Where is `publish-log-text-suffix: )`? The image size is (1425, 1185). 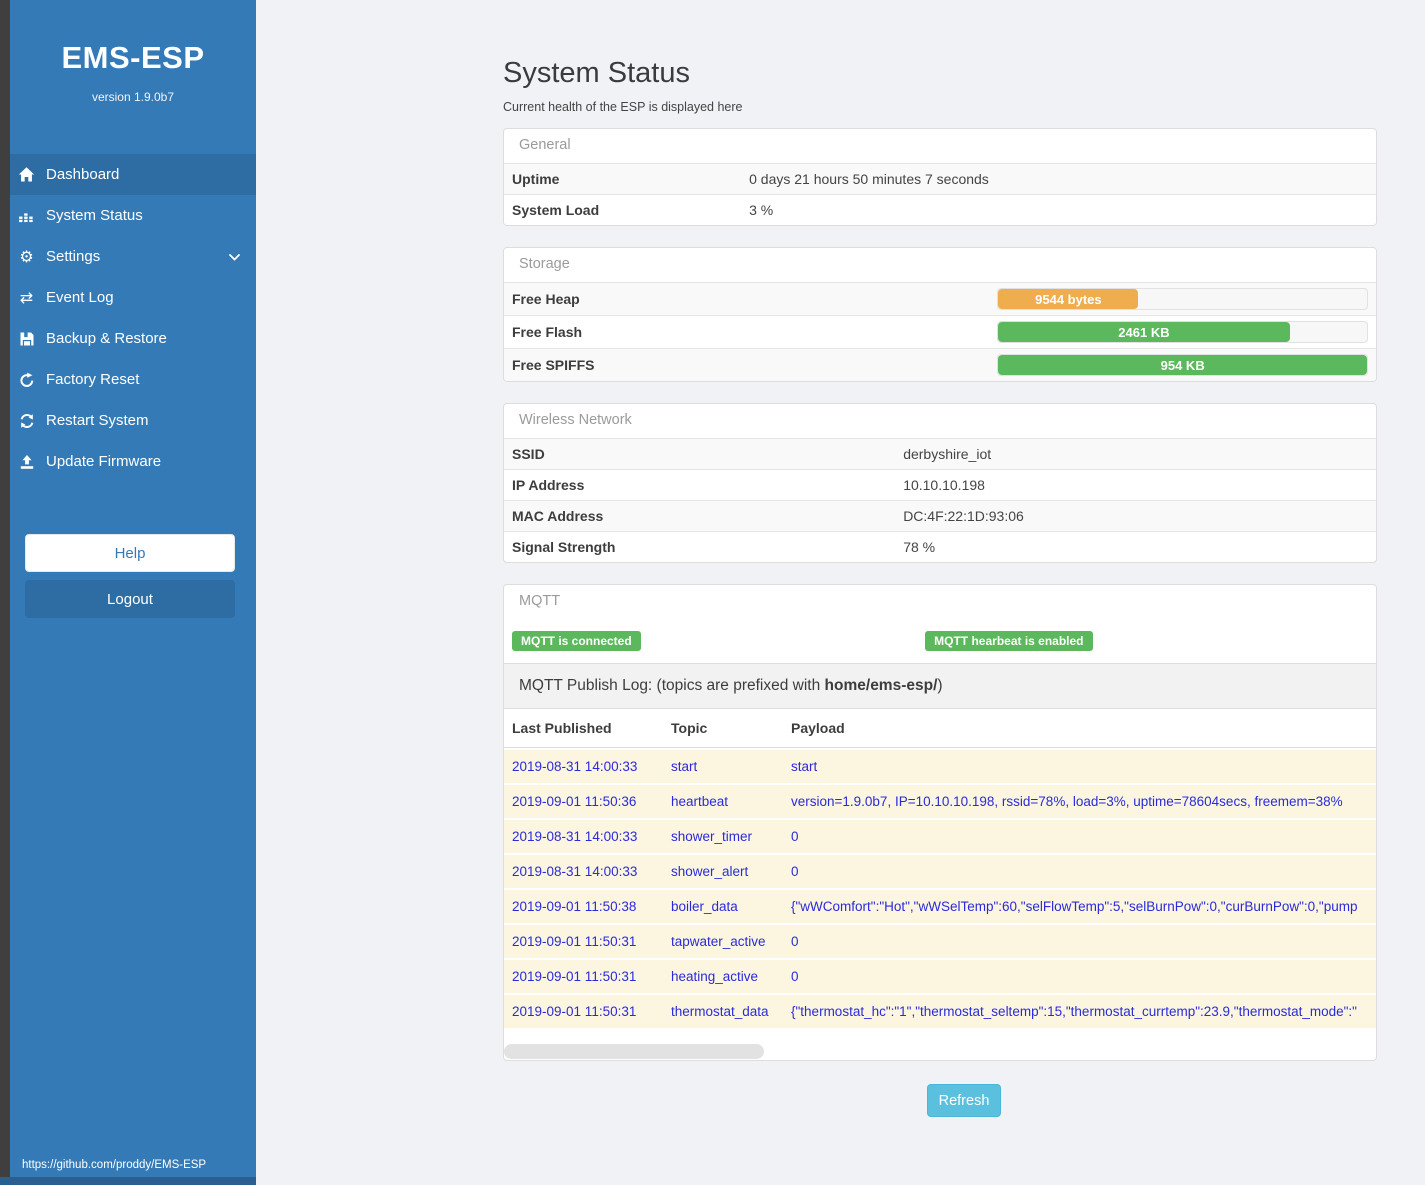 publish-log-text-suffix: ) is located at coordinates (940, 685).